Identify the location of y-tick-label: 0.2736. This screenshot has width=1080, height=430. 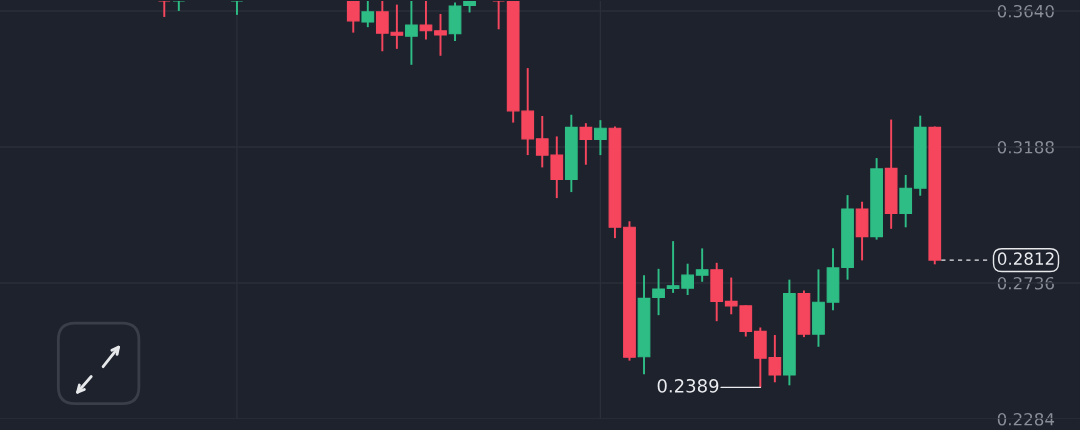
(1025, 283).